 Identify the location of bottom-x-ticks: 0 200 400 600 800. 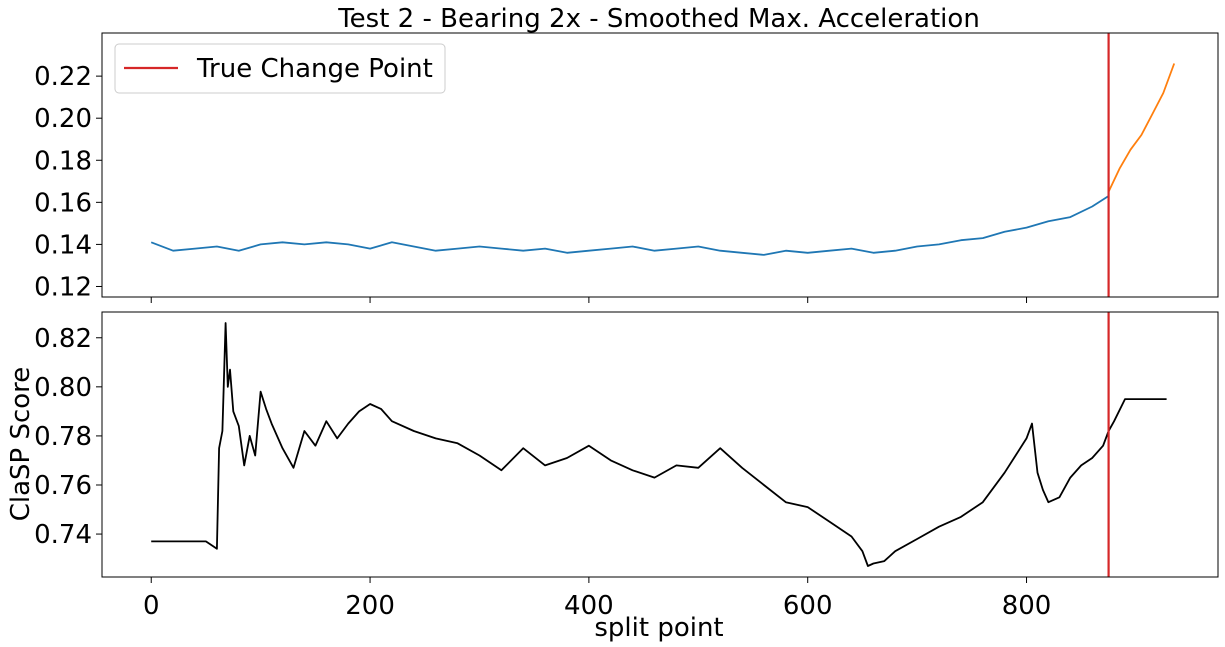
(597, 599).